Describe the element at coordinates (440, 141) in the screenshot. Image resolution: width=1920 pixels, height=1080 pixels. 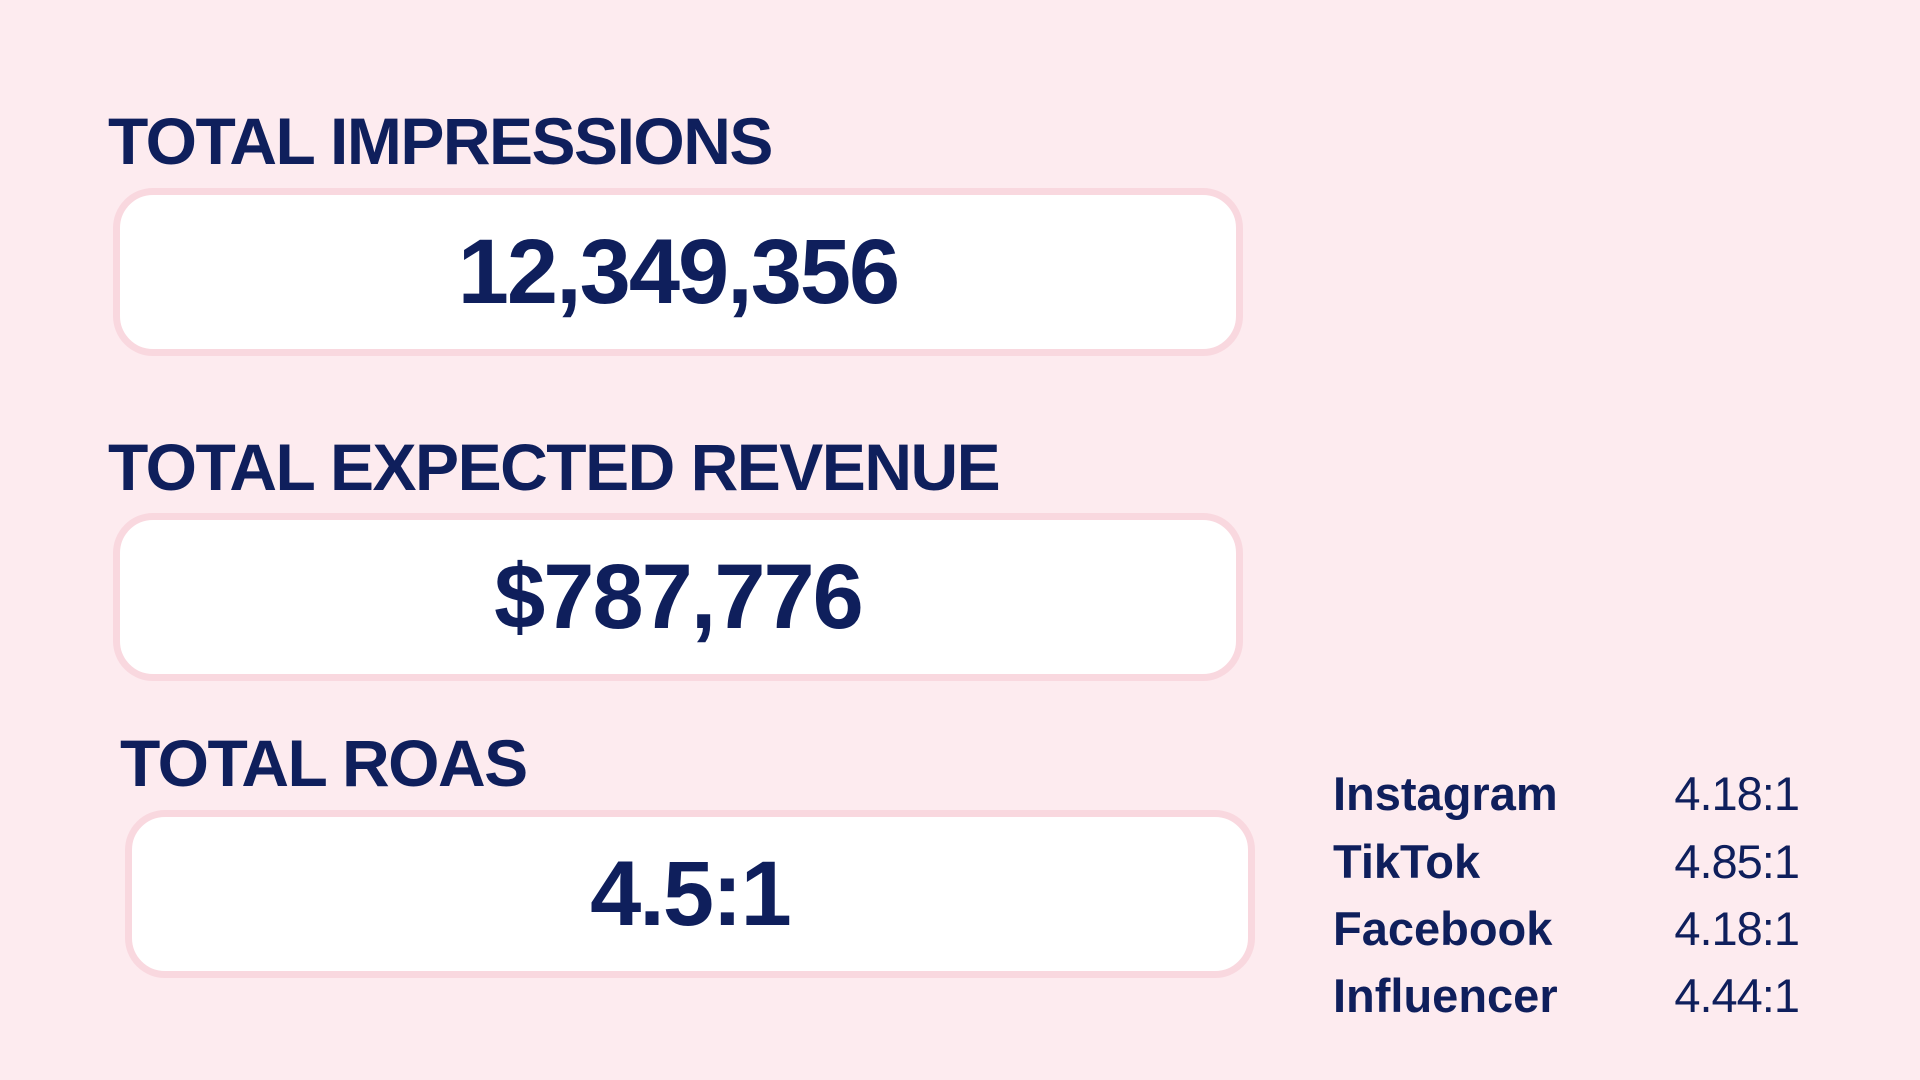
I see `metric-label: TOTAL IMPRESSIONS` at that location.